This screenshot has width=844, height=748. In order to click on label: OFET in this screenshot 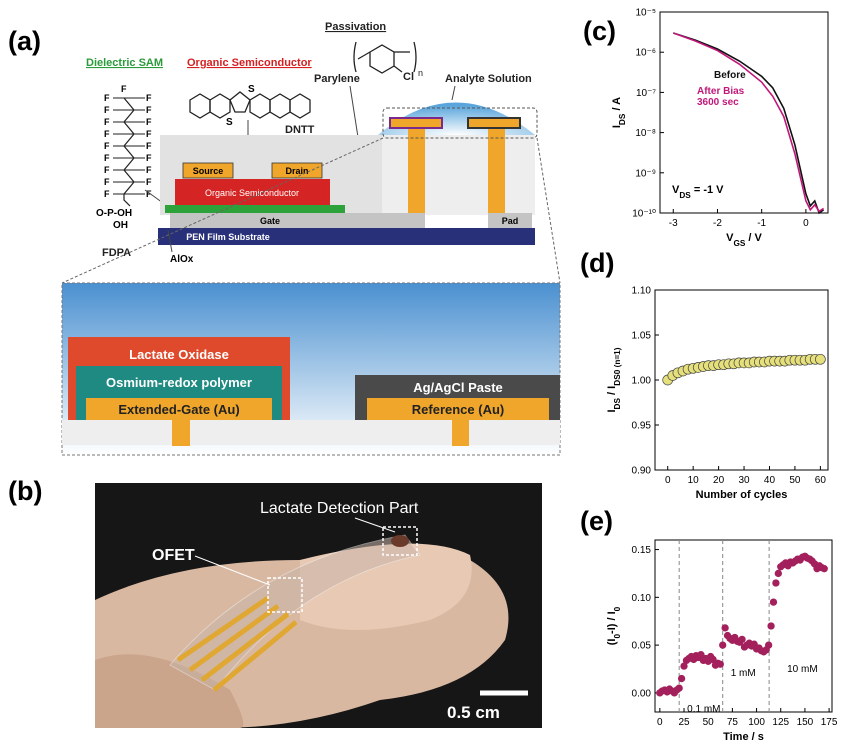, I will do `click(173, 555)`.